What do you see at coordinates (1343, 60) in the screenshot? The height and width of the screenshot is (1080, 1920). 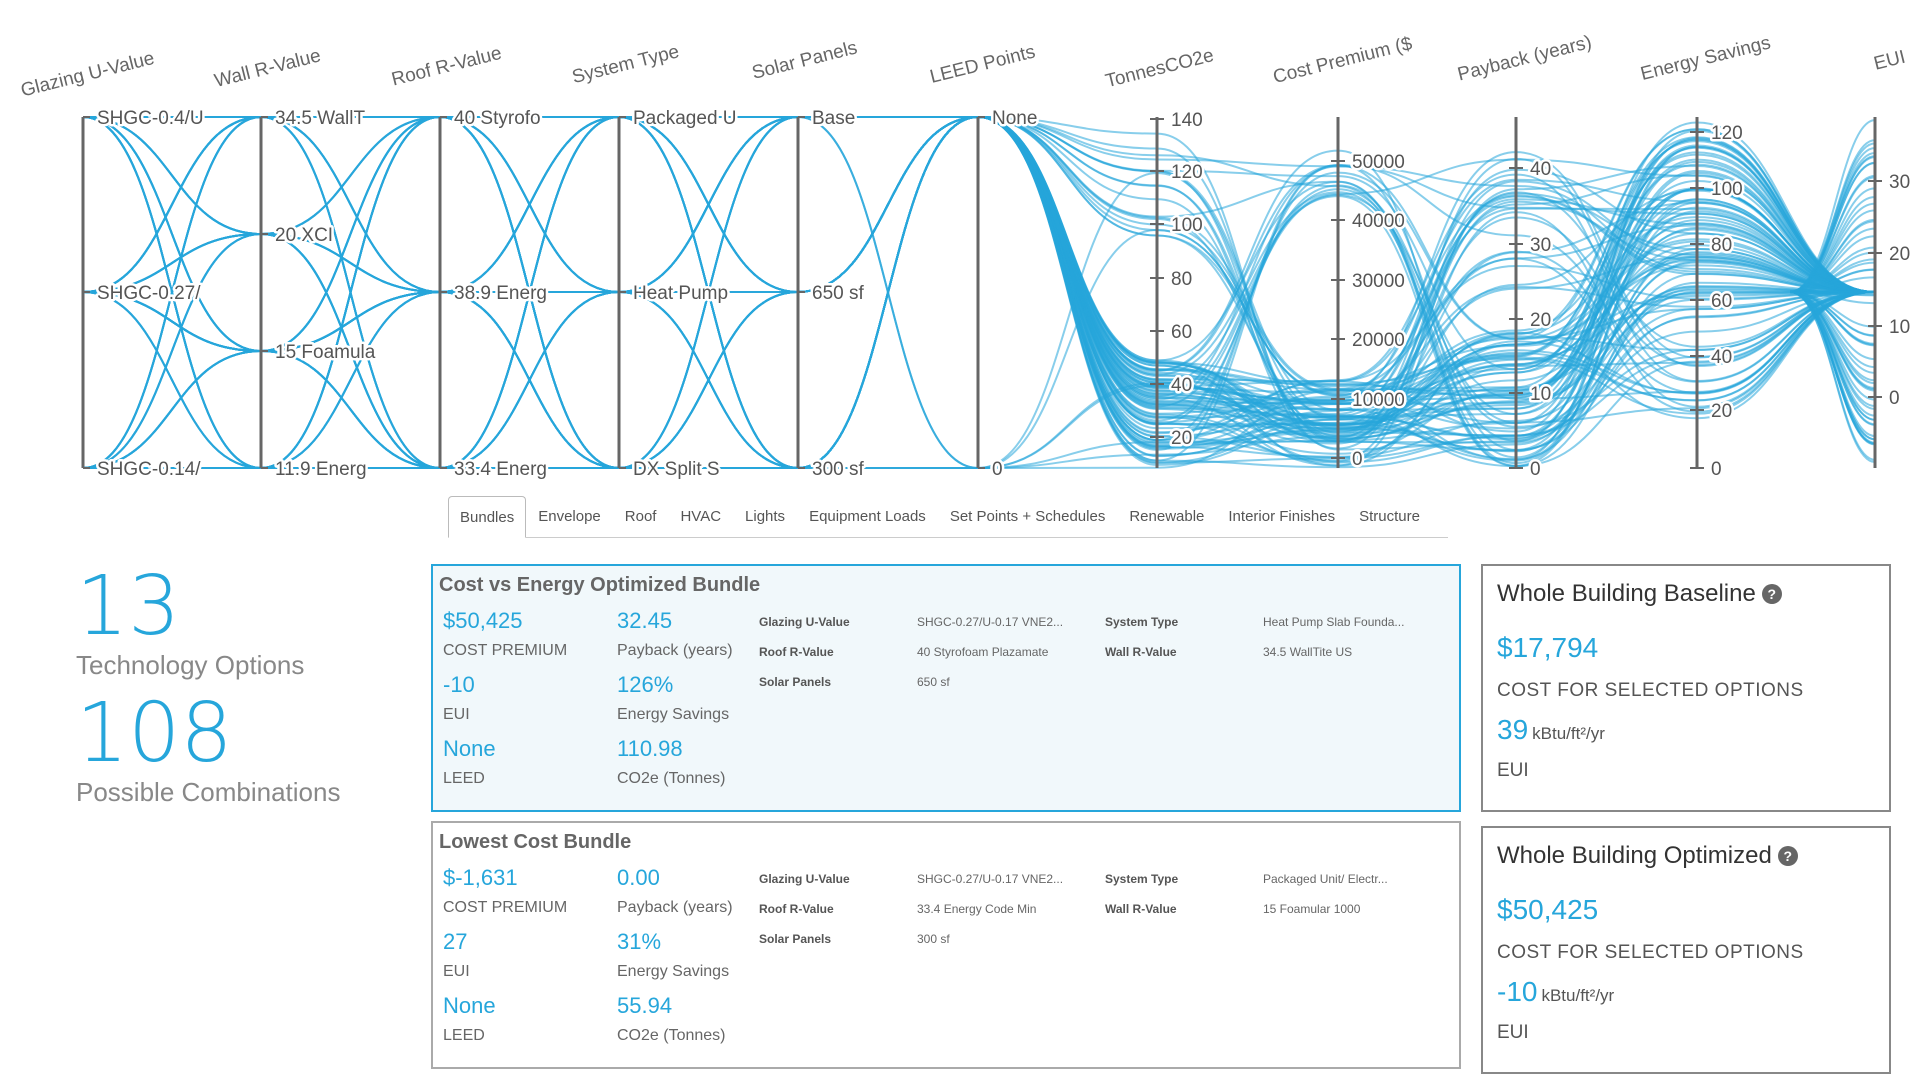 I see `axis-title-cost: Cost Premium ($` at bounding box center [1343, 60].